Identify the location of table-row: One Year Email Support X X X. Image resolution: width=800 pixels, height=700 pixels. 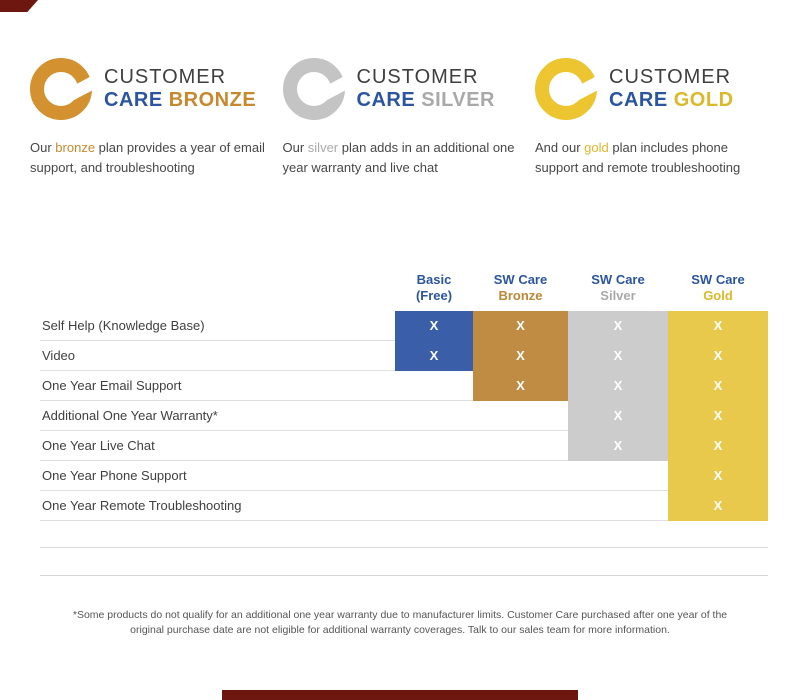
(404, 386).